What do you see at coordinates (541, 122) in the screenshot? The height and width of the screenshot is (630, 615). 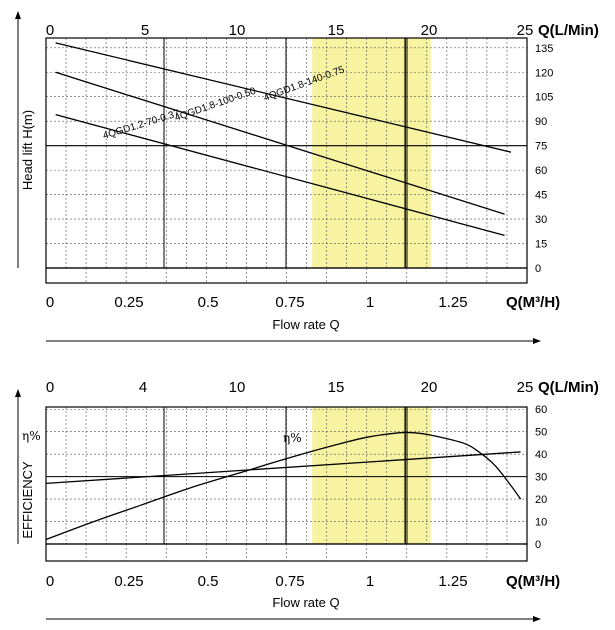 I see `right-tick-label: 90` at bounding box center [541, 122].